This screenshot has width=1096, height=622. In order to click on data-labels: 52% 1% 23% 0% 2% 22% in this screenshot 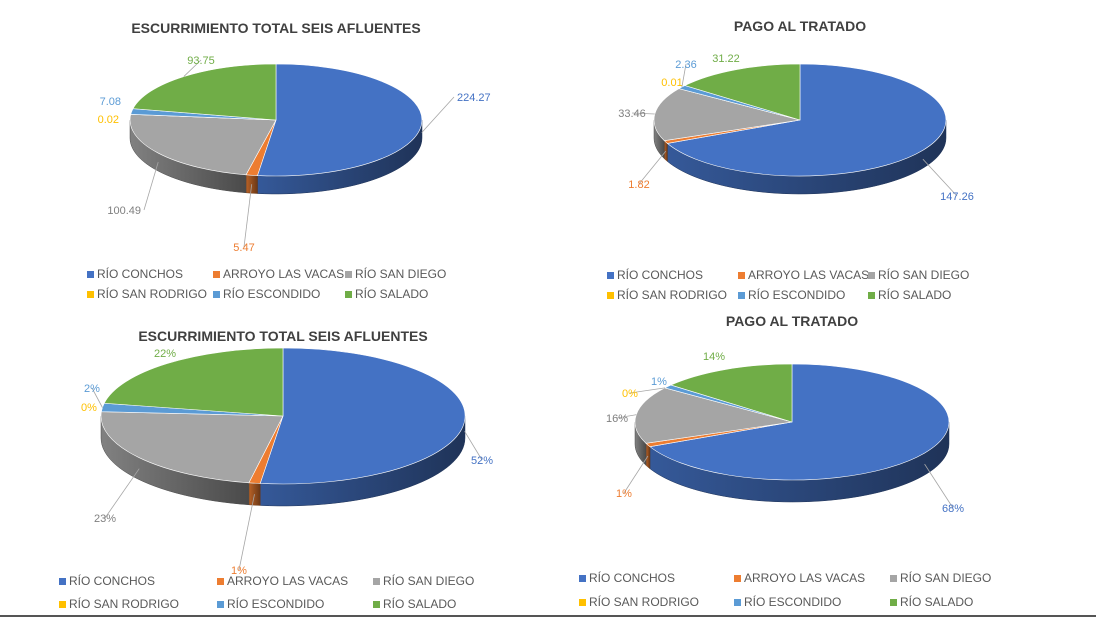, I will do `click(287, 462)`.